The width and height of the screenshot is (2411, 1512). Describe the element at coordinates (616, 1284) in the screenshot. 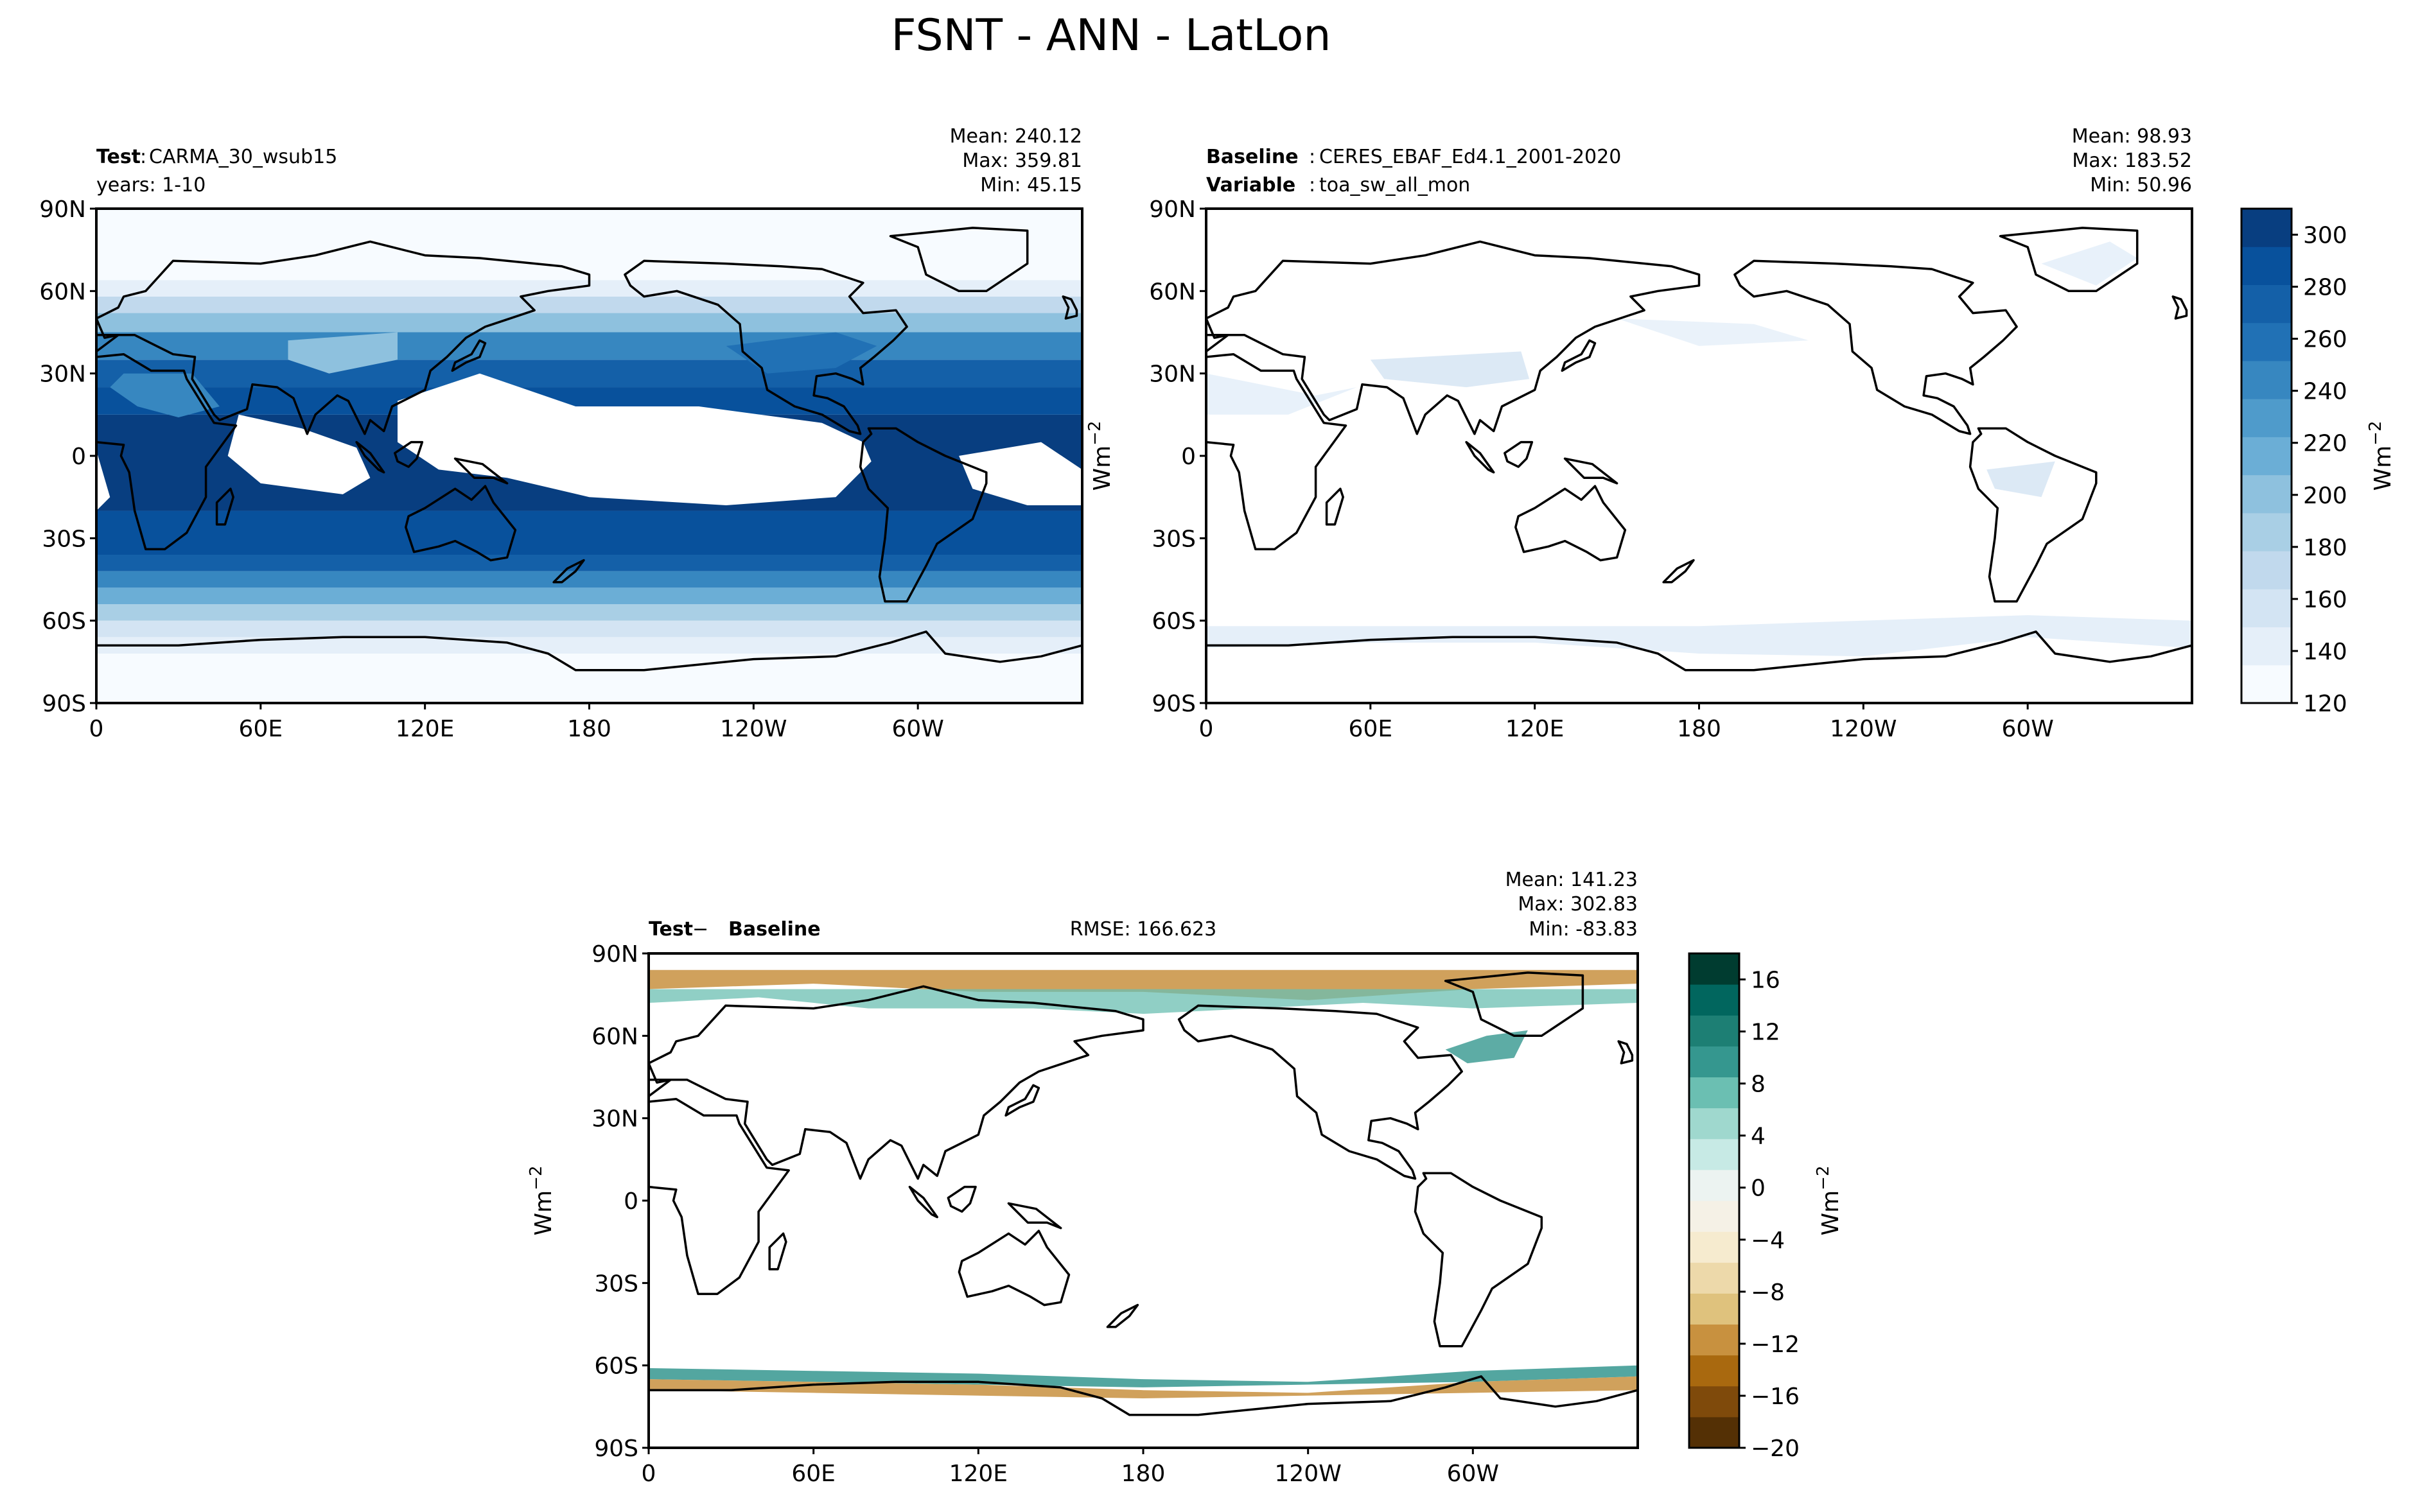

I see `y-tick-label: 30S` at that location.